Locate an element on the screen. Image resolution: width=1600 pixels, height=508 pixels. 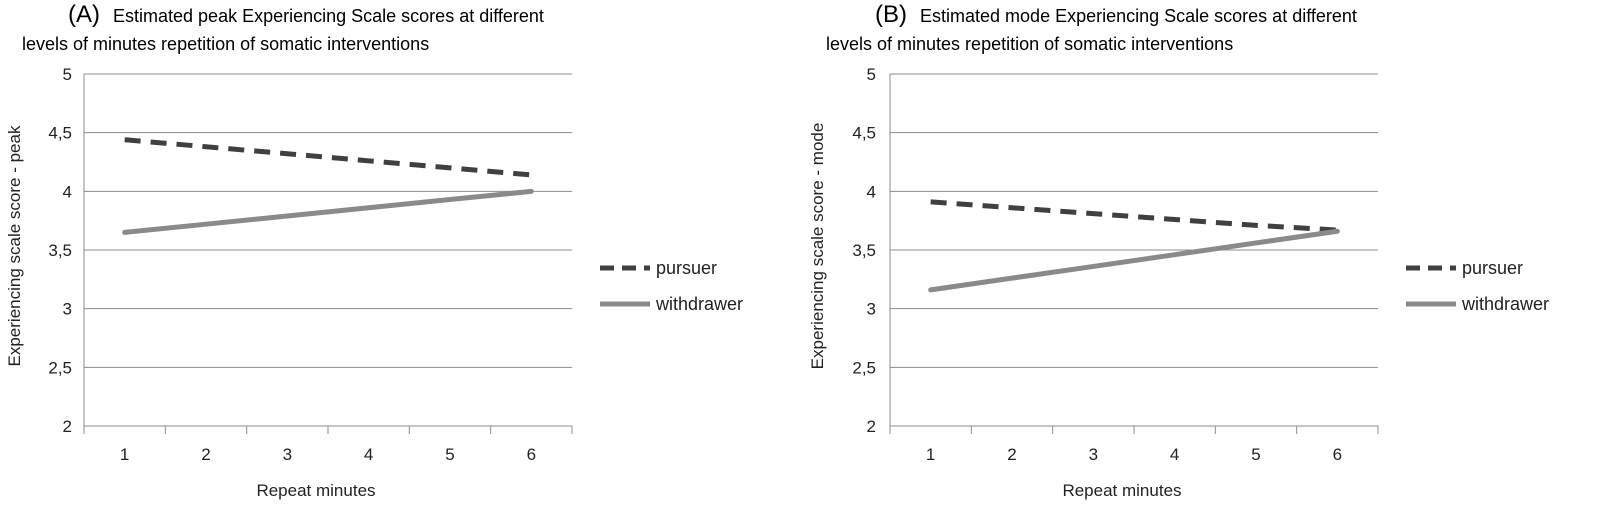
series-line-withdrawer-a is located at coordinates (328, 211).